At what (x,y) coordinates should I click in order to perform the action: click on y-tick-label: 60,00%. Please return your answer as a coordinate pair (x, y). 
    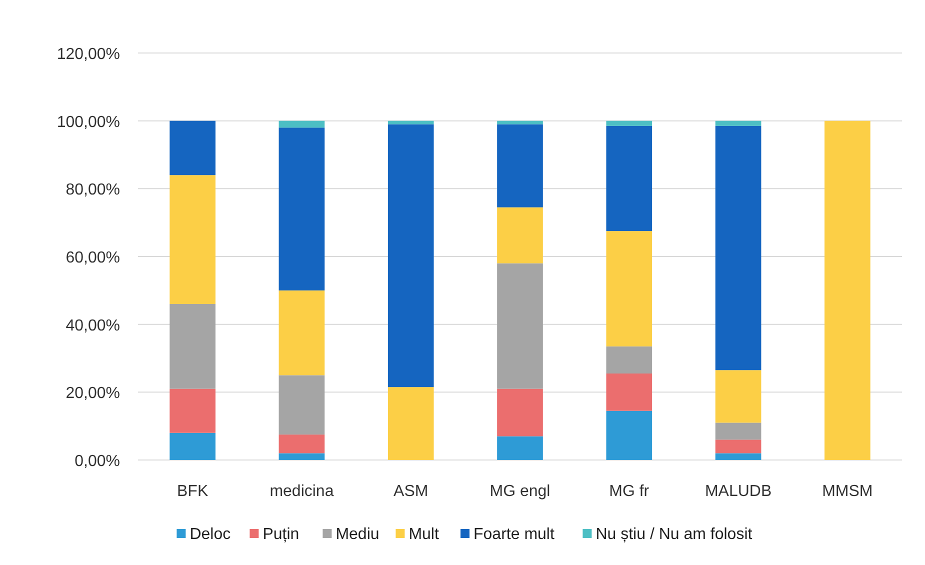
    Looking at the image, I should click on (93, 258).